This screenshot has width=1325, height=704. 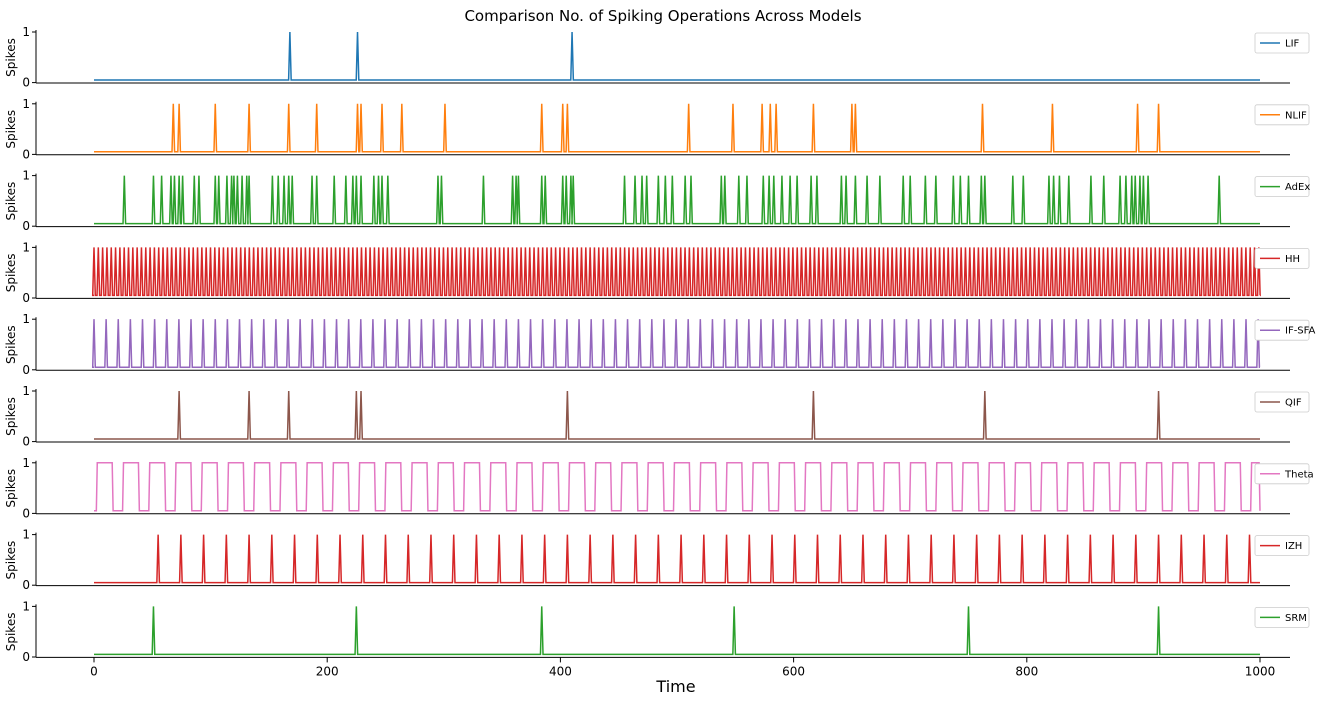 What do you see at coordinates (677, 559) in the screenshot?
I see `series-line-izh` at bounding box center [677, 559].